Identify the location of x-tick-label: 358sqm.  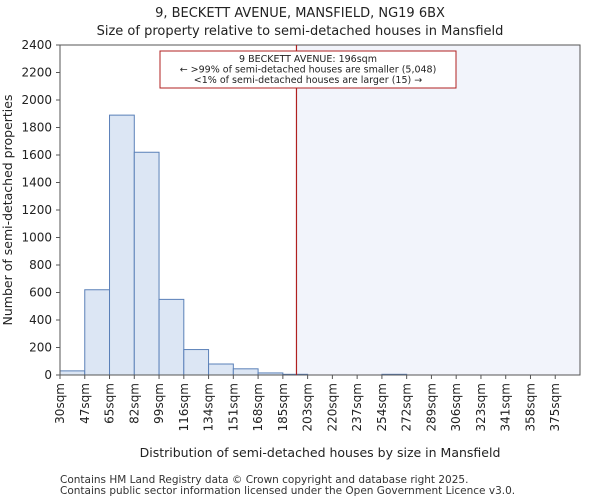
(530, 407).